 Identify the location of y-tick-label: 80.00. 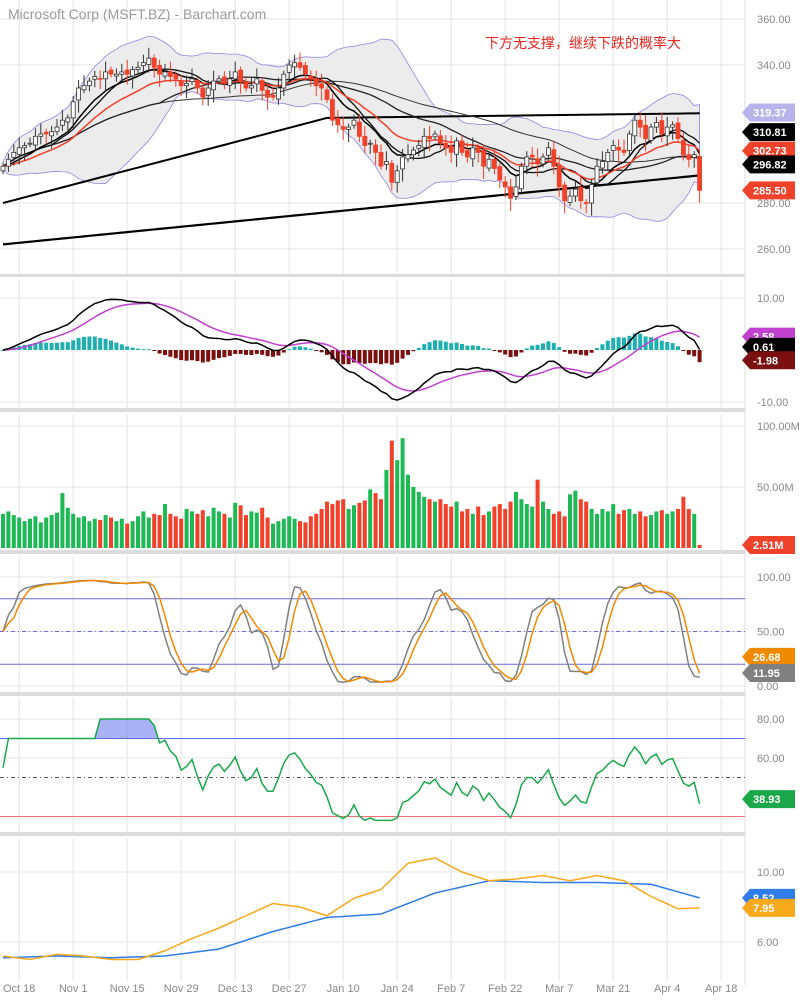
(771, 720).